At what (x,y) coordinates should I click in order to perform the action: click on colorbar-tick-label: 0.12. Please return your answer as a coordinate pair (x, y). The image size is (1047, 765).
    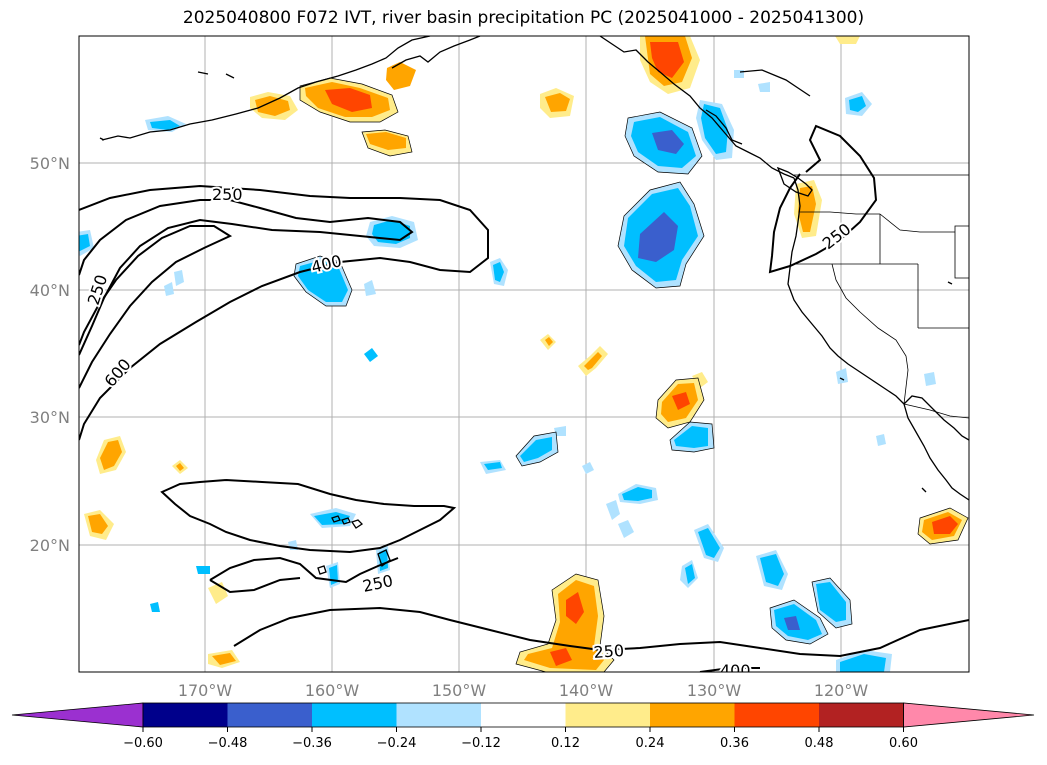
    Looking at the image, I should click on (565, 743).